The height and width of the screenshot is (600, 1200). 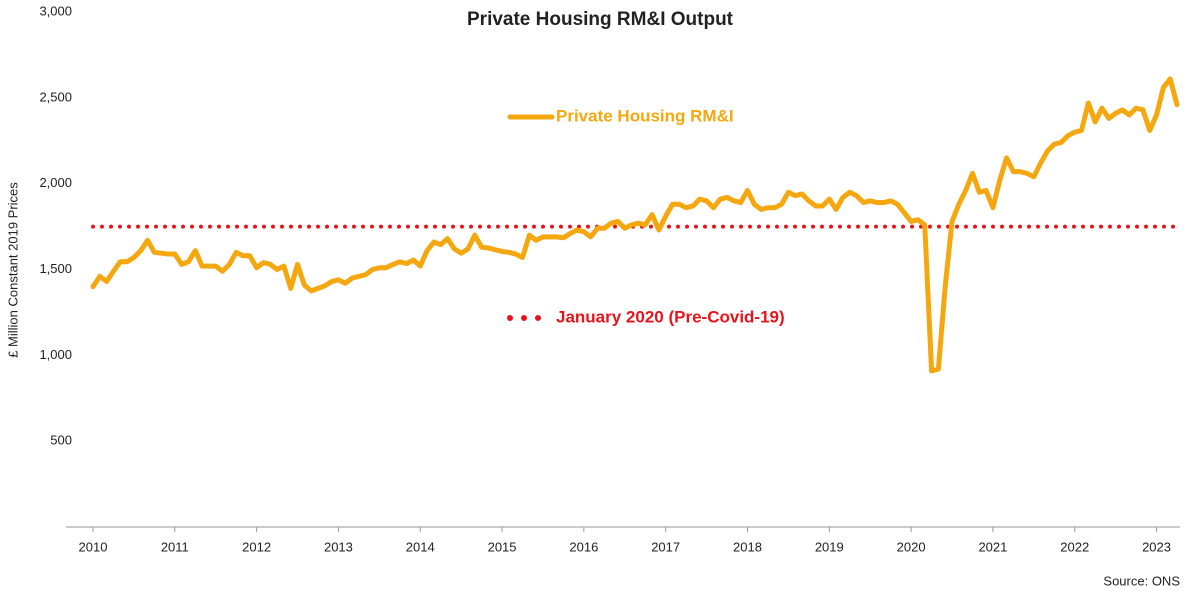 What do you see at coordinates (61, 440) in the screenshot?
I see `y-tick-label: 500` at bounding box center [61, 440].